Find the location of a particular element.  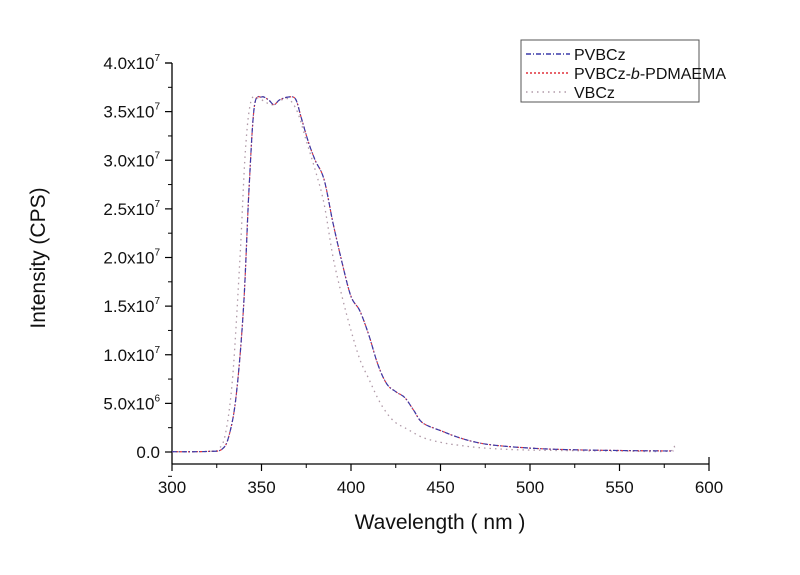

y-tick-label: 3.0x107 is located at coordinates (131, 160).